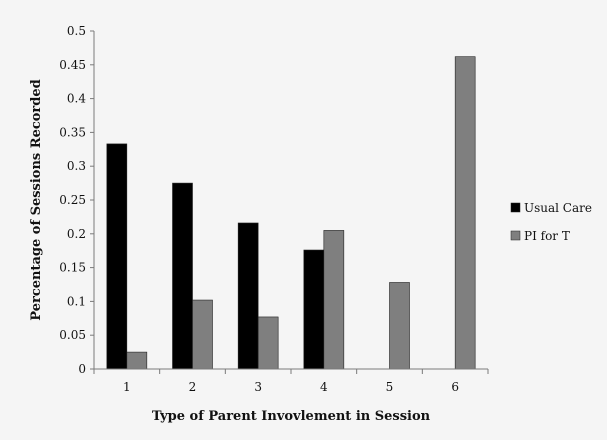  Describe the element at coordinates (72, 65) in the screenshot. I see `y-tick-label: 0.45` at that location.